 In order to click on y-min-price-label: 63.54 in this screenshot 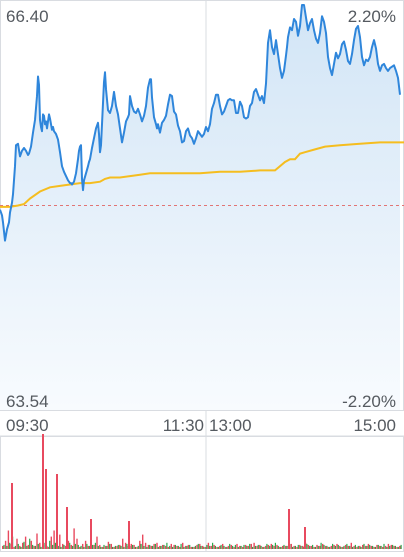, I will do `click(27, 401)`.